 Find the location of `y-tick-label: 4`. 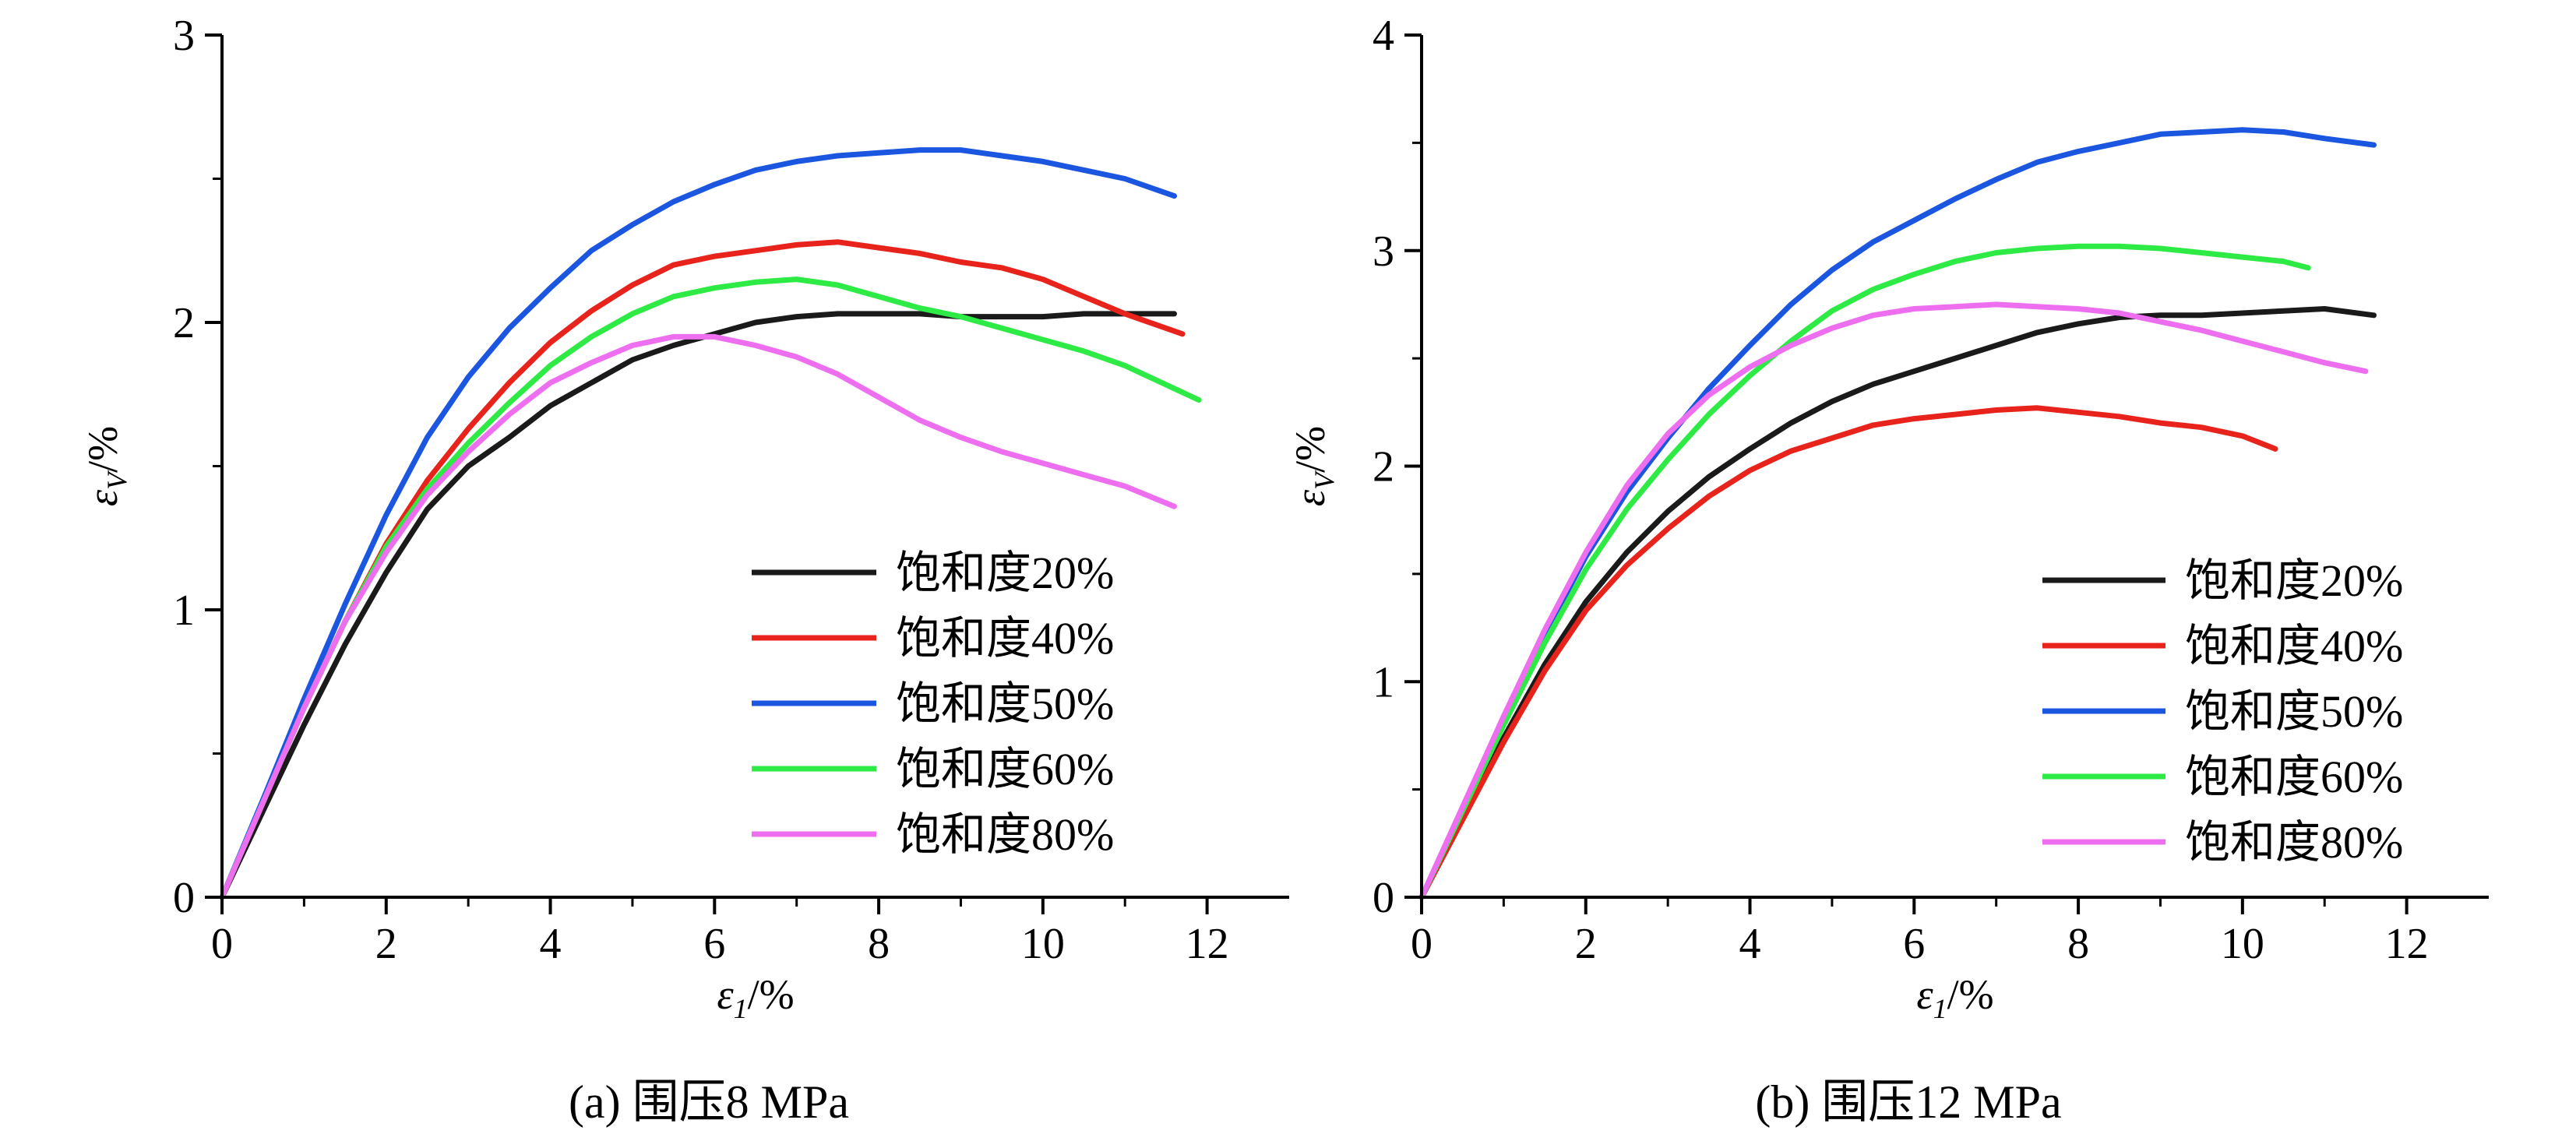

y-tick-label: 4 is located at coordinates (1383, 36).